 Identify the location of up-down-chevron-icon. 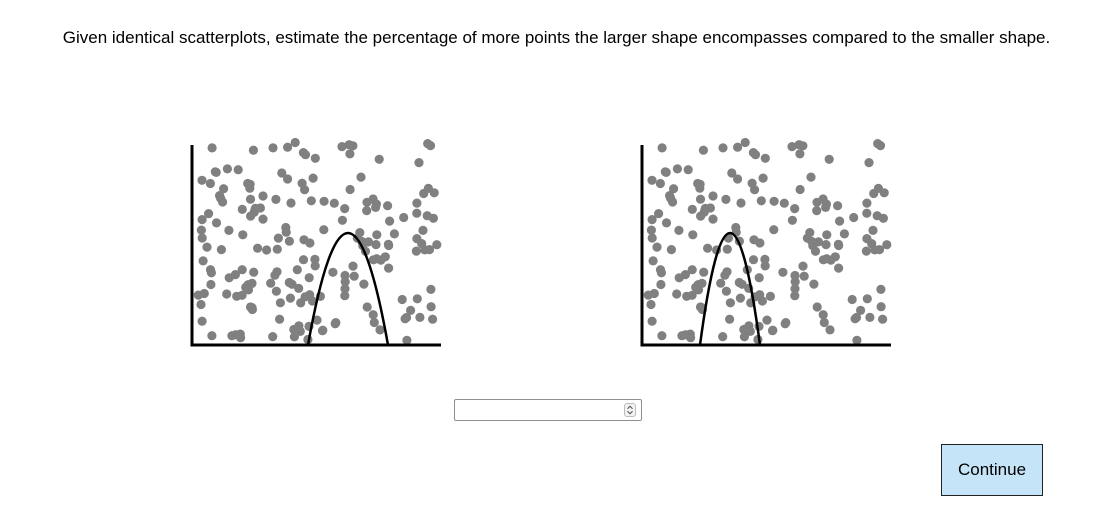
(630, 410).